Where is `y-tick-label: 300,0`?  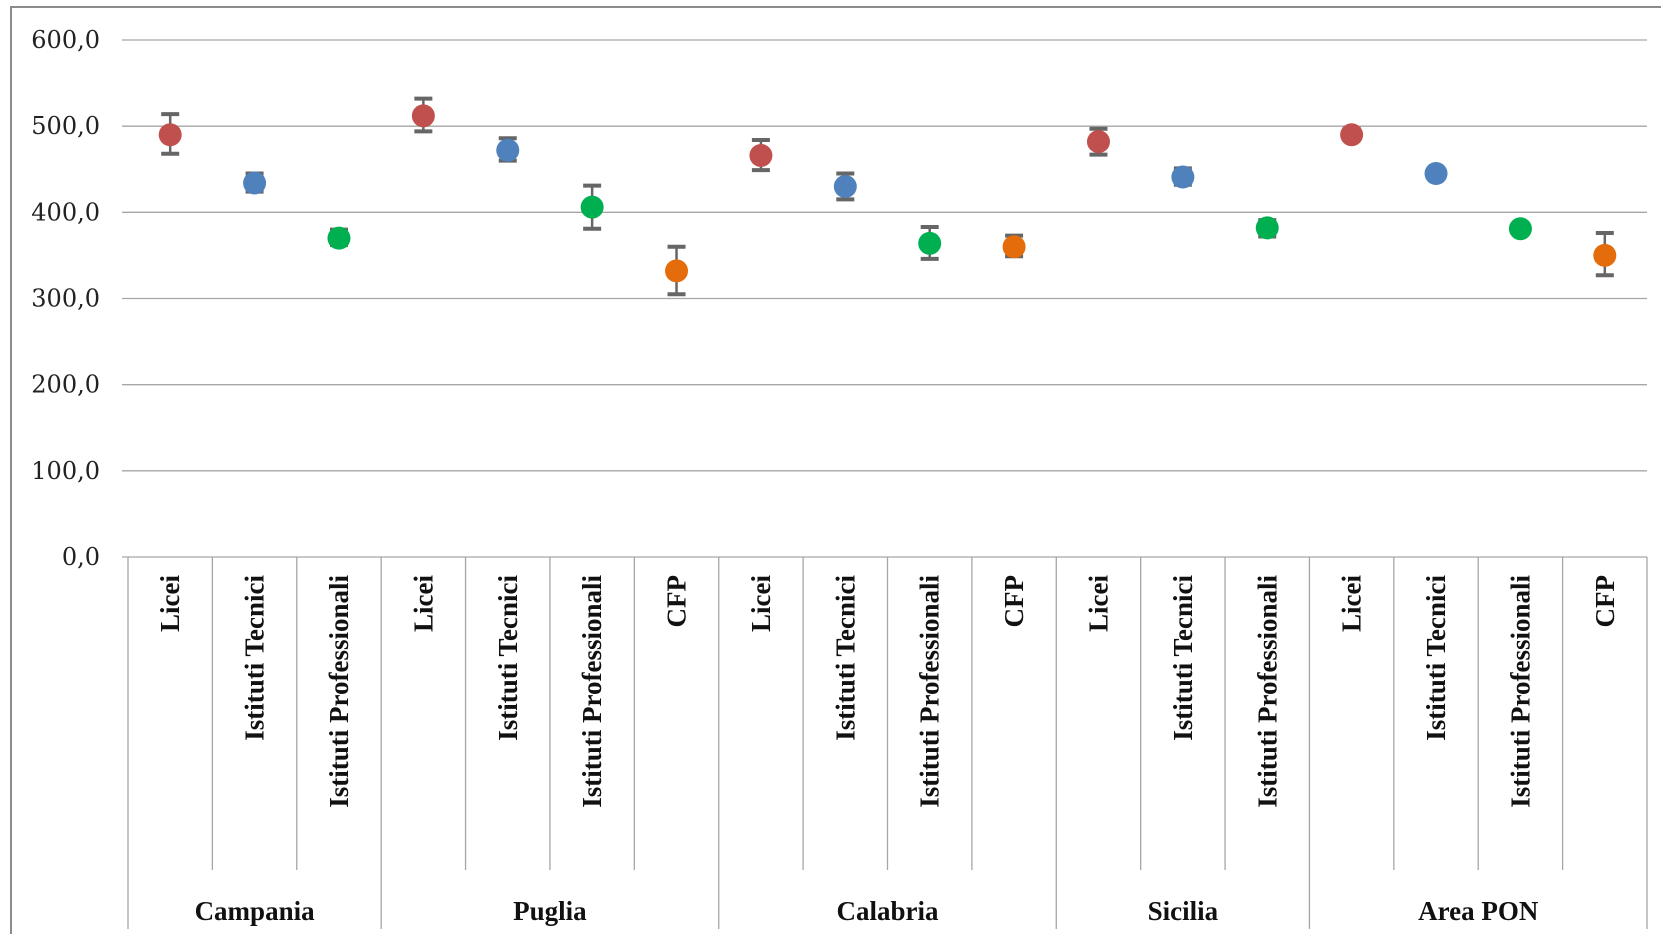 y-tick-label: 300,0 is located at coordinates (65, 299).